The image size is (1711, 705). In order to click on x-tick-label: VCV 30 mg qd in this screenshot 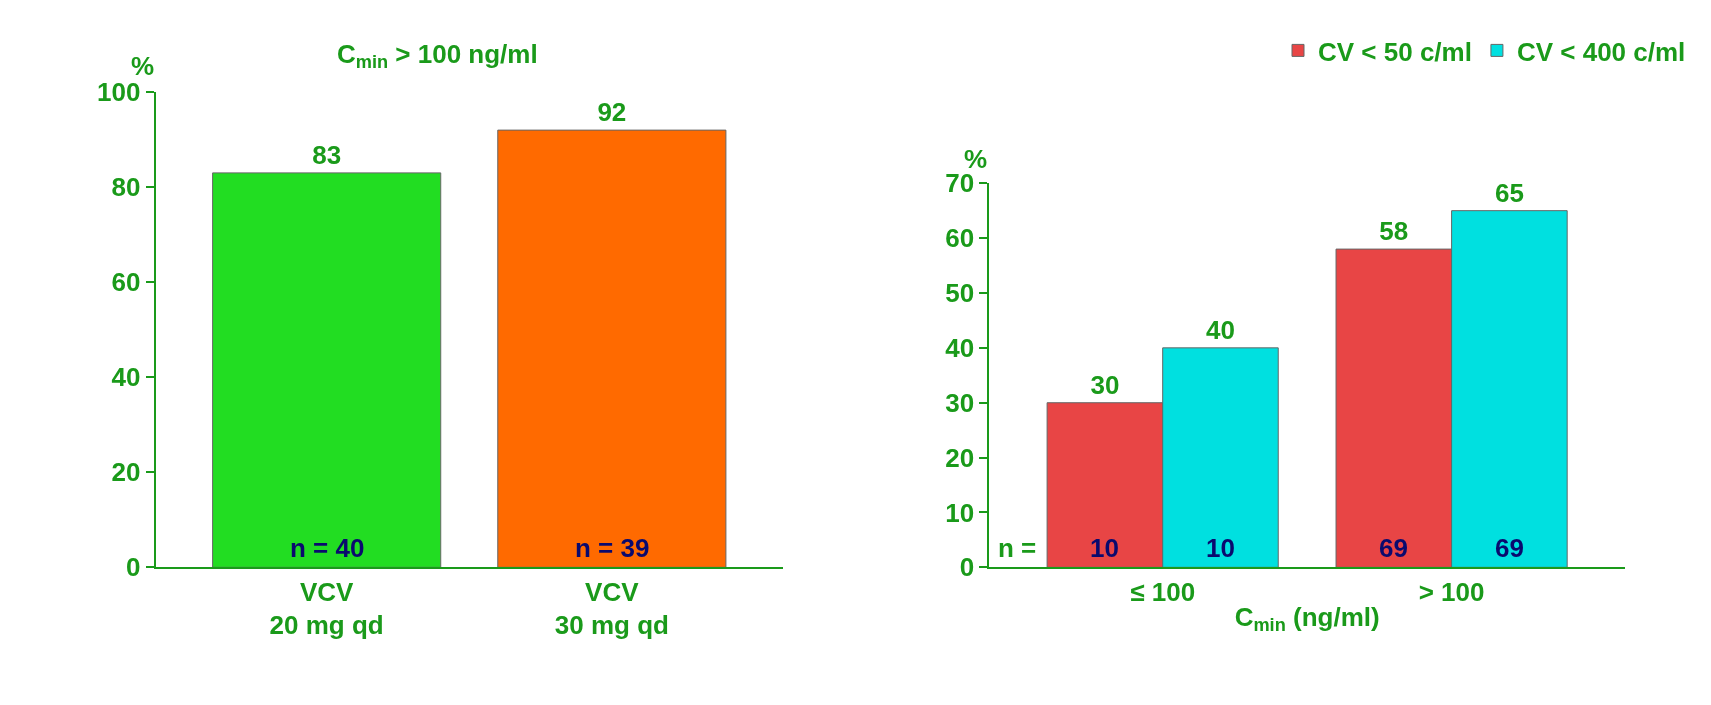, I will do `click(611, 608)`.